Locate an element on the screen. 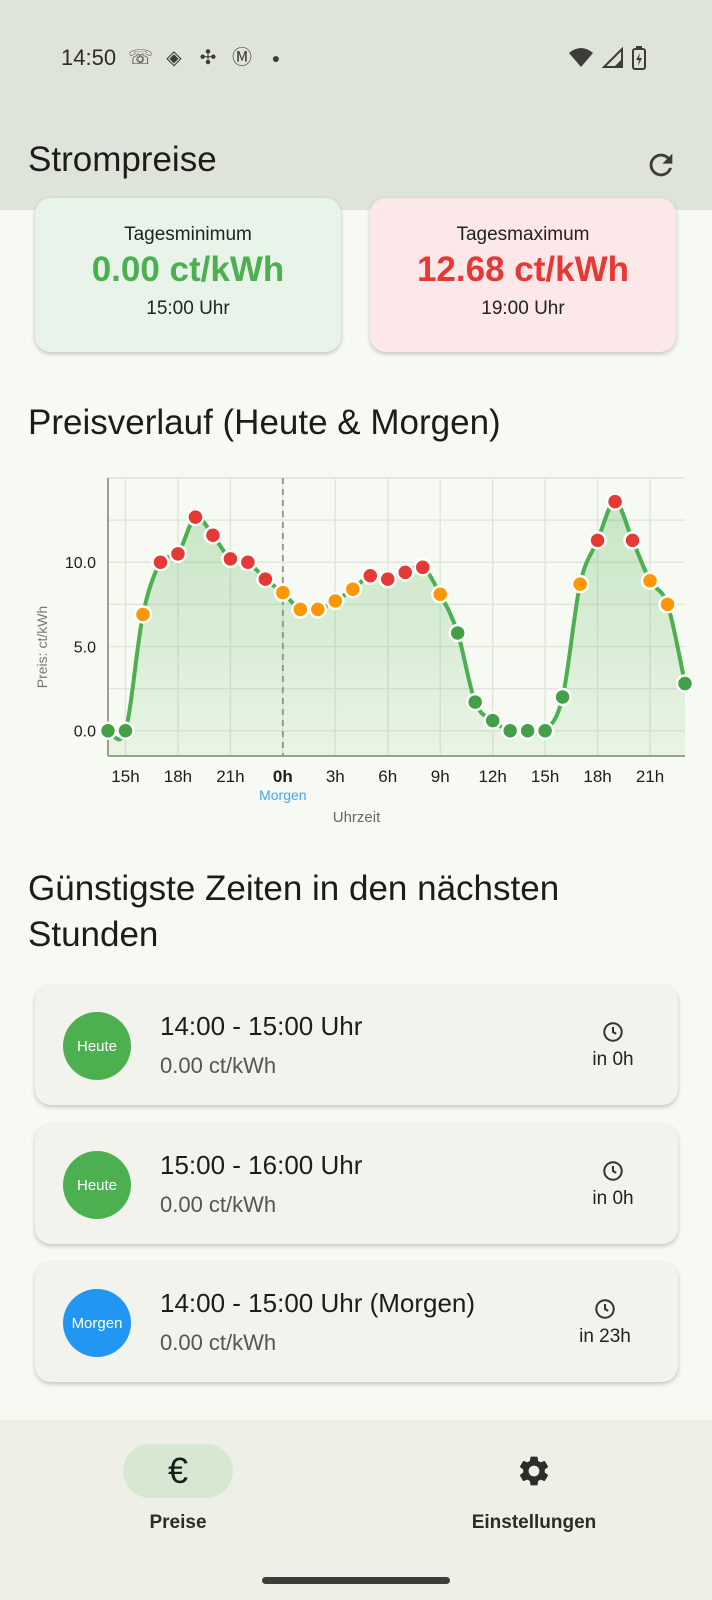 This screenshot has height=1600, width=712. bottom-navigation: € Preise Einstellungen is located at coordinates (356, 1510).